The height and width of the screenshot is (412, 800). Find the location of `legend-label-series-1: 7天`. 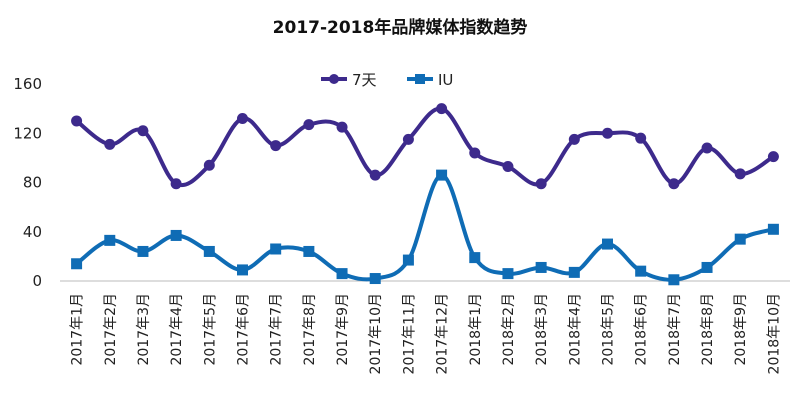

legend-label-series-1: 7天 is located at coordinates (364, 80).